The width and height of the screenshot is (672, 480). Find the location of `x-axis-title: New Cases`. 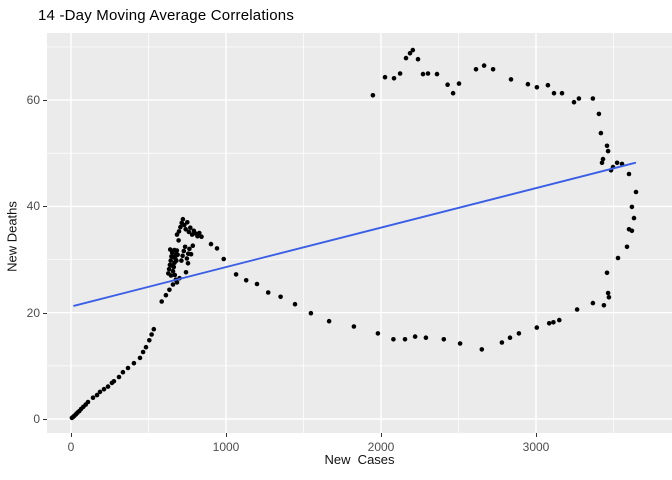

x-axis-title: New Cases is located at coordinates (359, 459).